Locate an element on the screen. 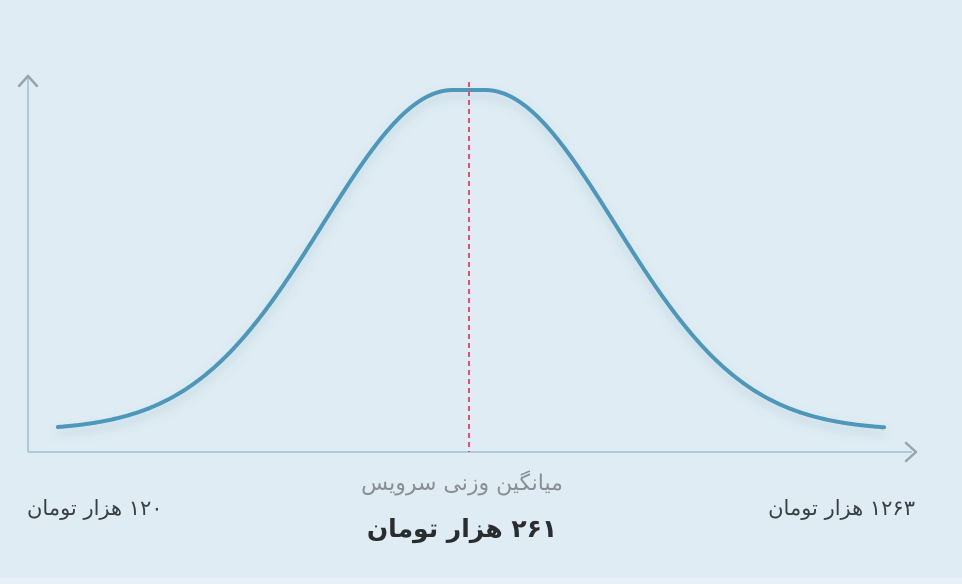 The image size is (962, 584). bottom-divider is located at coordinates (481, 581).